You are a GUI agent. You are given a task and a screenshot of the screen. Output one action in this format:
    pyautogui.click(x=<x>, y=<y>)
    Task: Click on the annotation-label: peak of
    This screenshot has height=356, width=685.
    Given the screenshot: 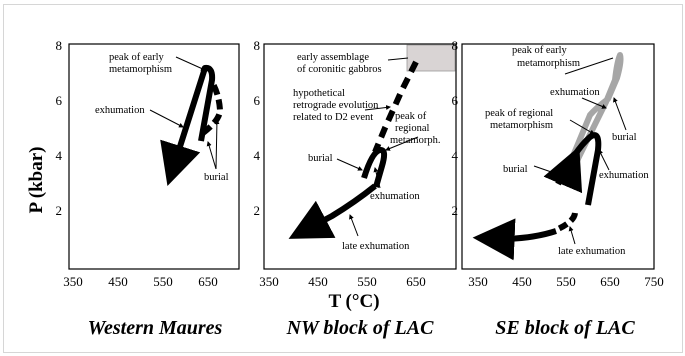 What is the action you would take?
    pyautogui.click(x=411, y=116)
    